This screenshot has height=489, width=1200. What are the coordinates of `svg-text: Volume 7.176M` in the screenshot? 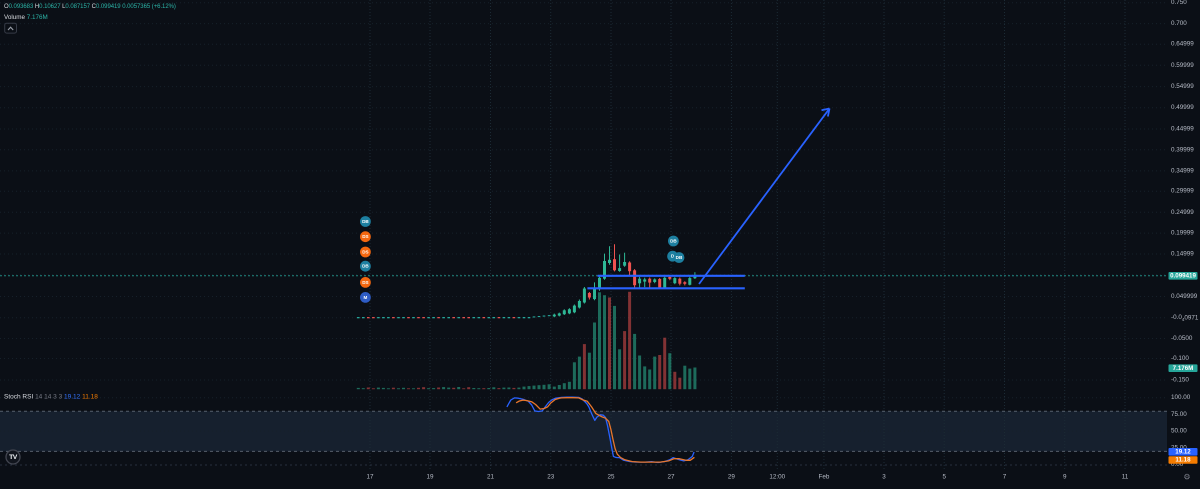 It's located at (26, 16).